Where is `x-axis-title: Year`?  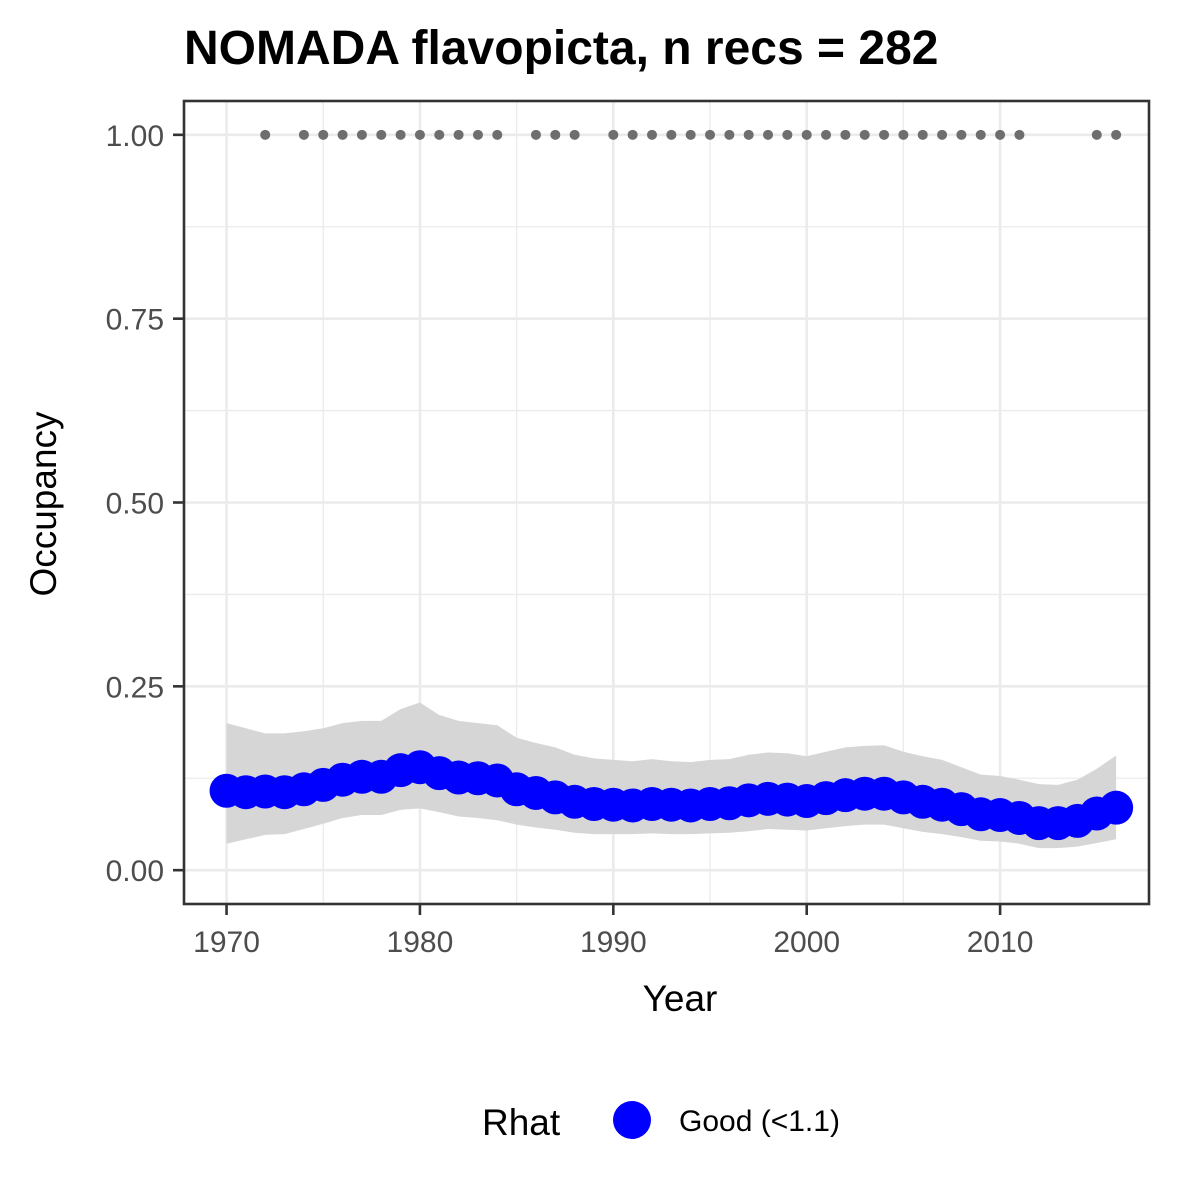 x-axis-title: Year is located at coordinates (680, 998).